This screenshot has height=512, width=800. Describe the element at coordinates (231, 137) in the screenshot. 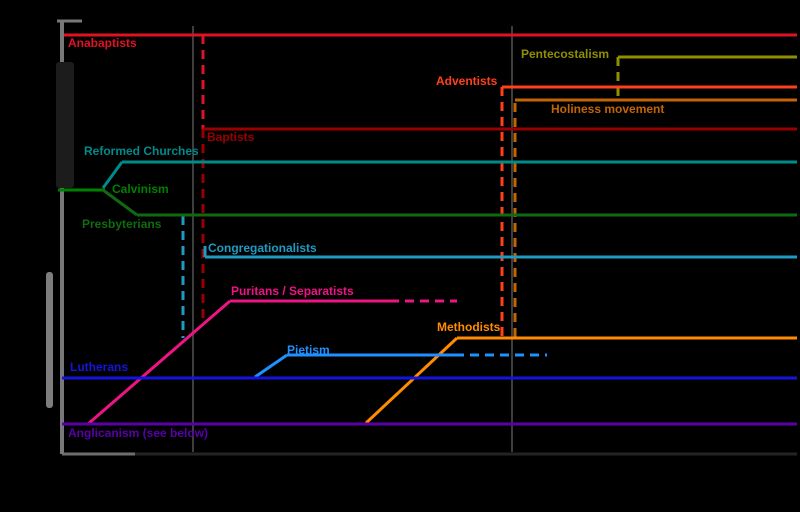

I see `branch-label-baptists: Baptists` at that location.